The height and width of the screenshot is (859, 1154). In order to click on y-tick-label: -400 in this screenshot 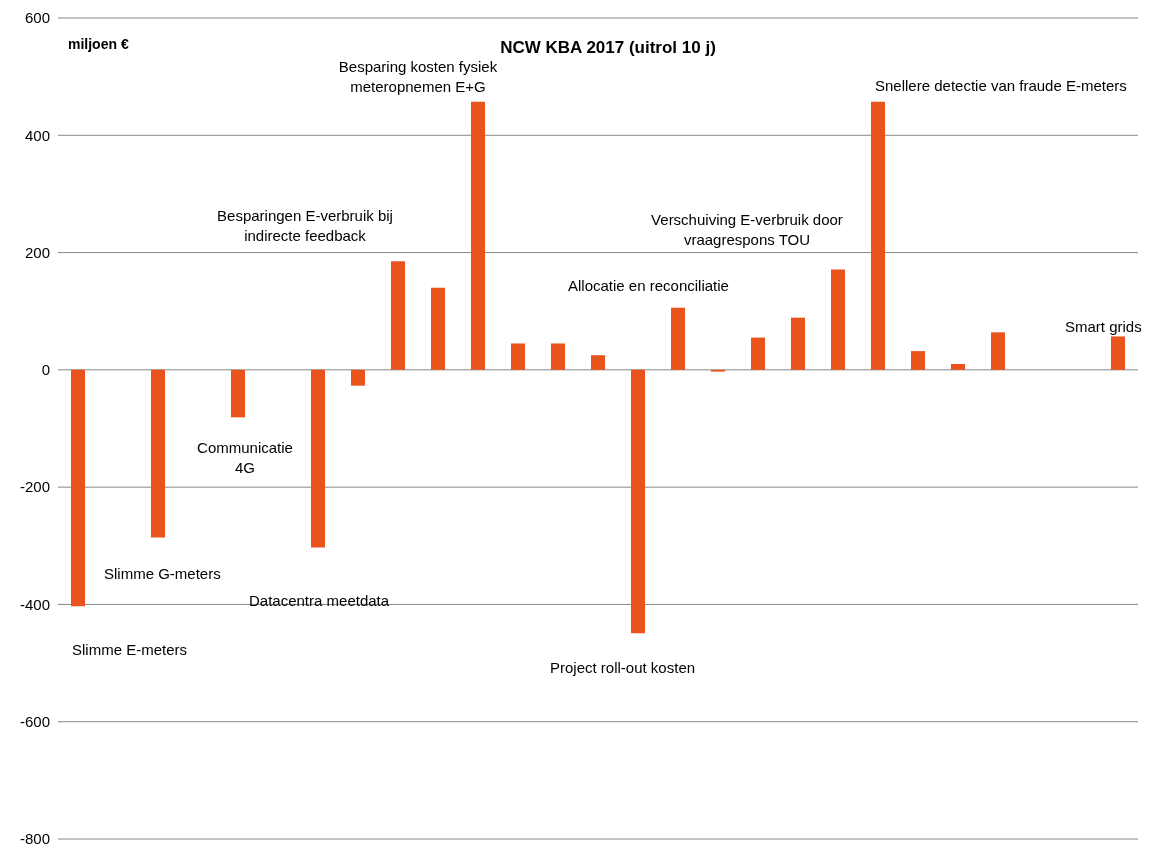, I will do `click(34, 604)`.